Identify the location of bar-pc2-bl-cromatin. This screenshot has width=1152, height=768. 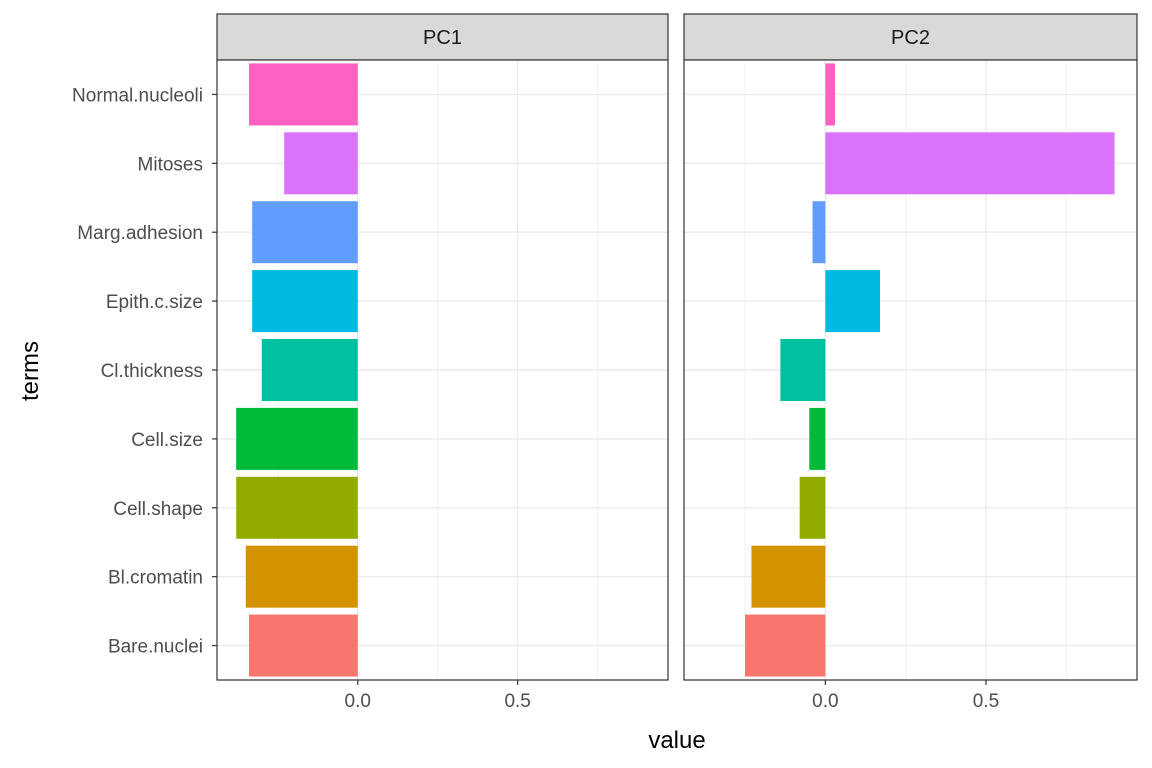
(788, 576).